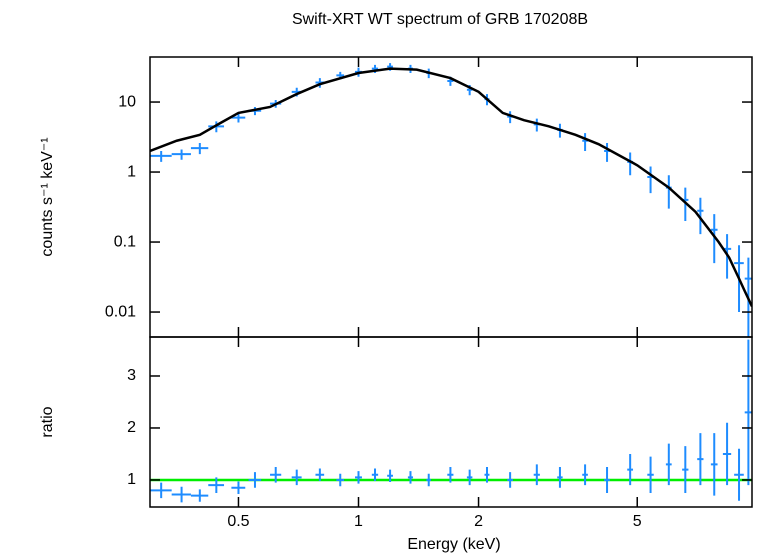 The width and height of the screenshot is (758, 556). I want to click on x-tick-label: 0.5, so click(238, 521).